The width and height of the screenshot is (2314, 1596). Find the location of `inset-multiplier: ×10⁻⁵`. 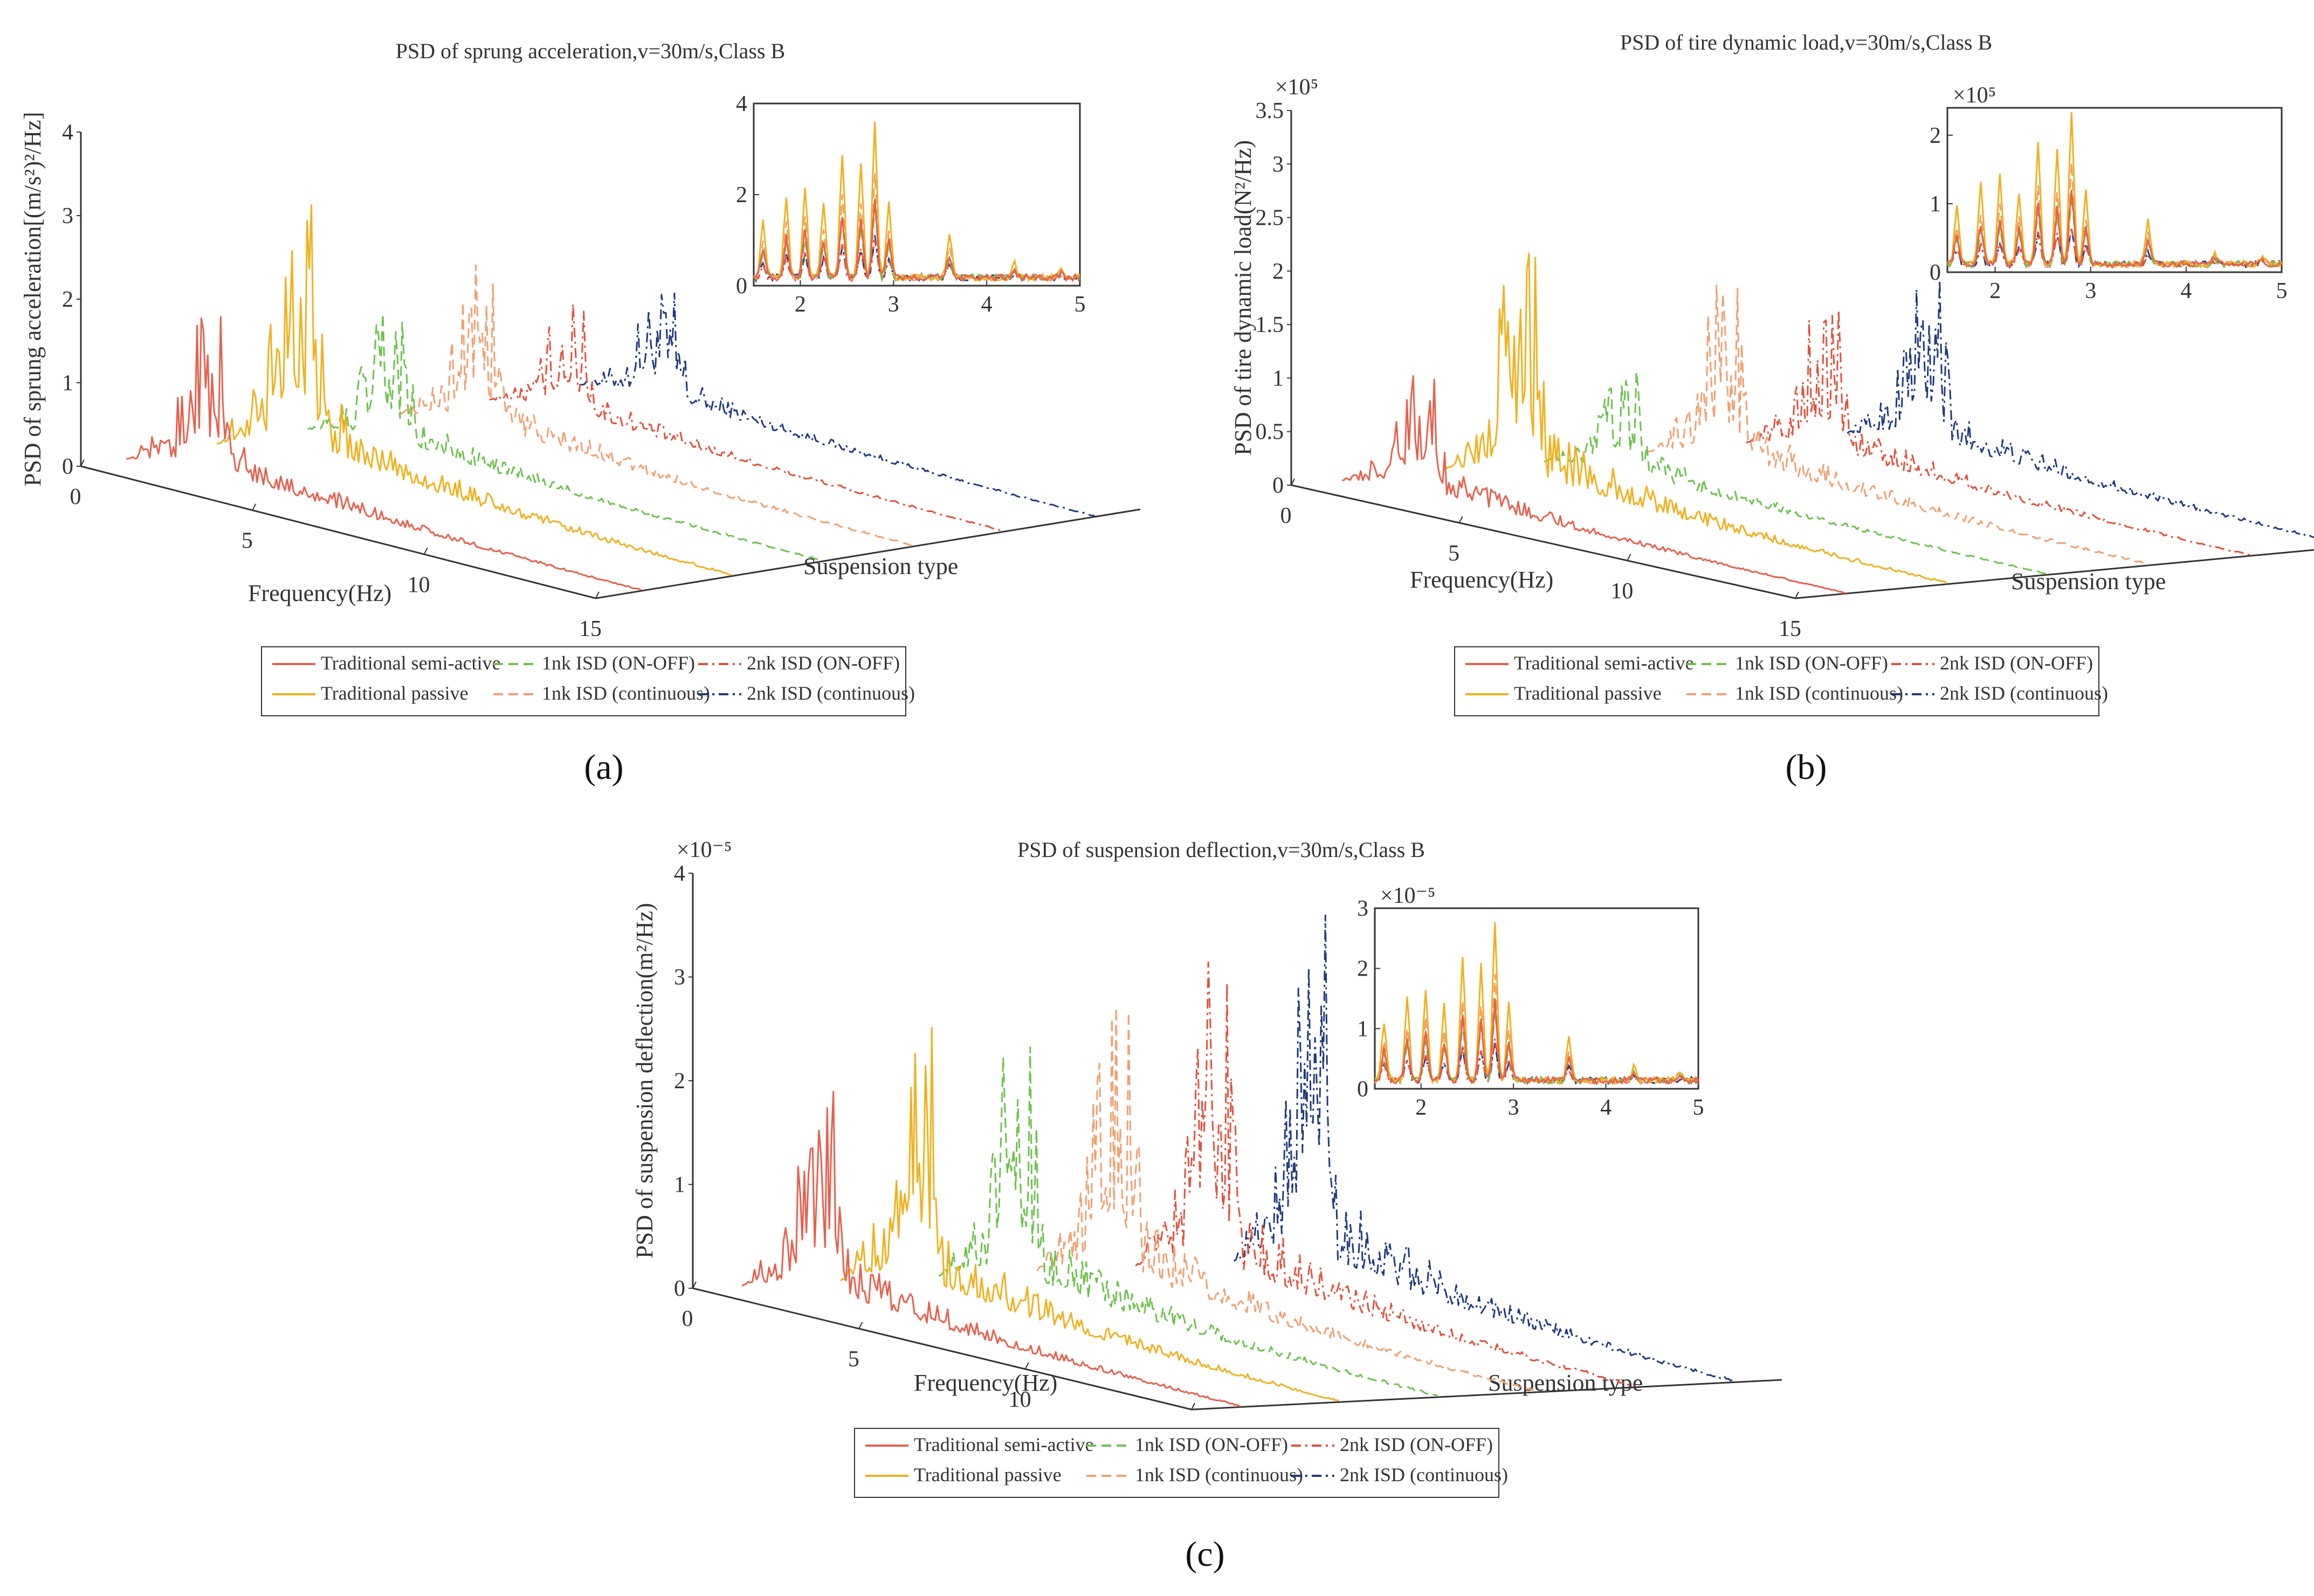

inset-multiplier: ×10⁻⁵ is located at coordinates (1408, 895).